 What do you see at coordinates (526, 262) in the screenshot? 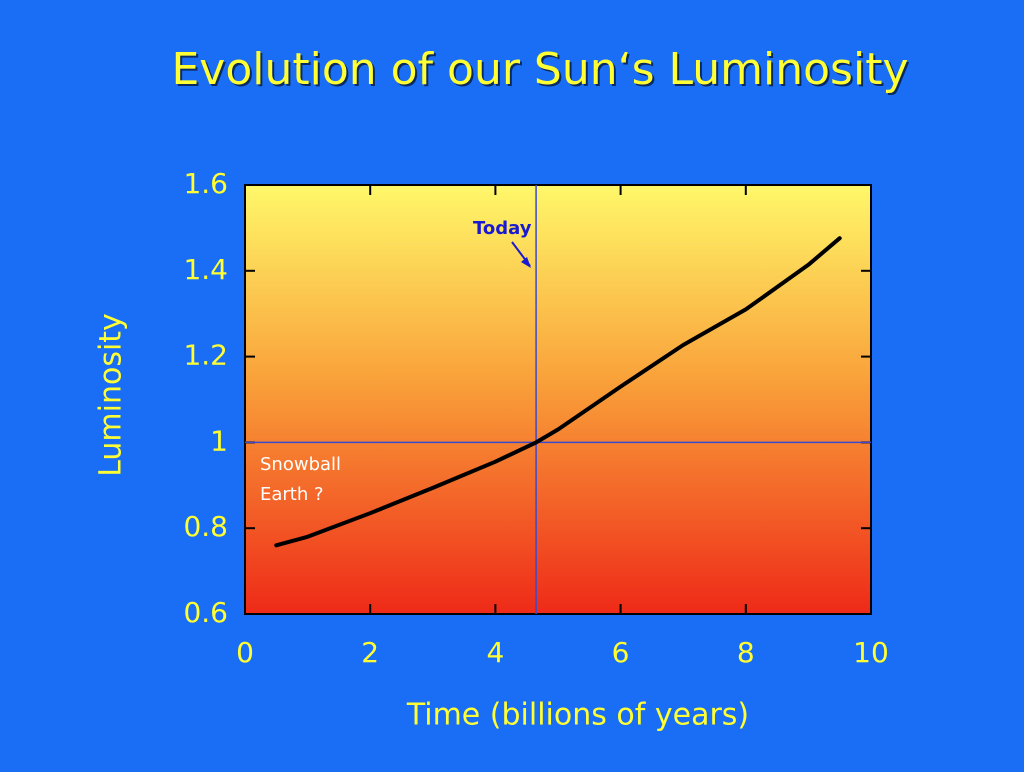
I see `today-arrowhead` at bounding box center [526, 262].